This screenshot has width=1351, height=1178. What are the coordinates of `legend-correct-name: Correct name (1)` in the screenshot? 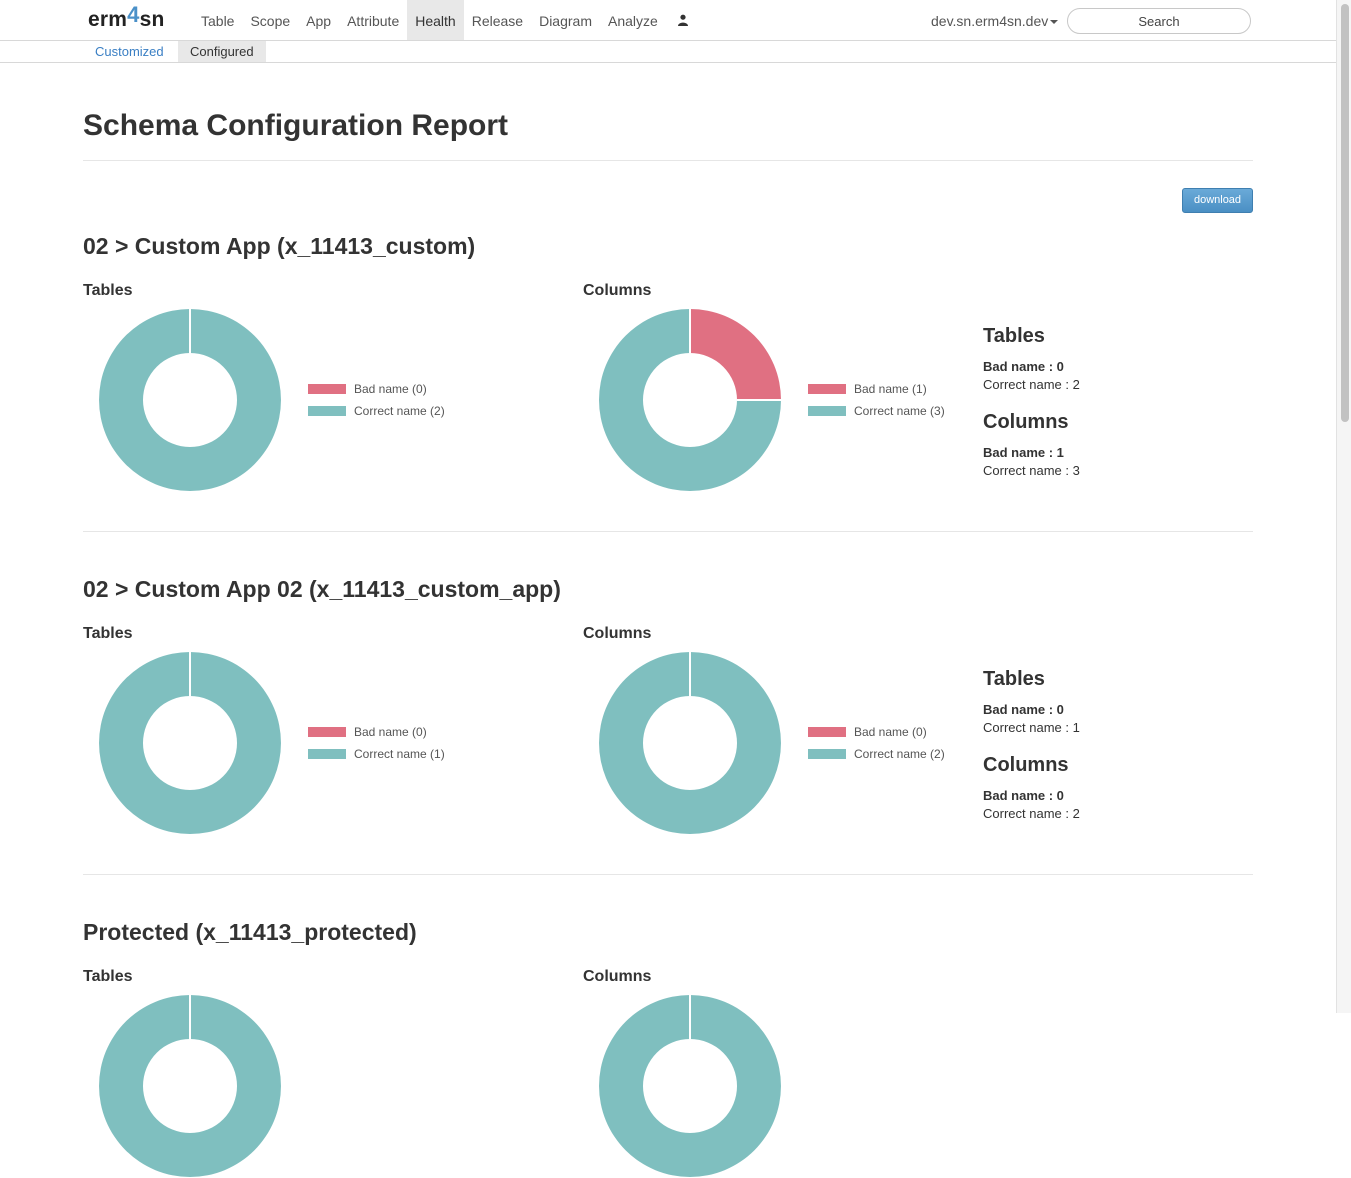 It's located at (376, 754).